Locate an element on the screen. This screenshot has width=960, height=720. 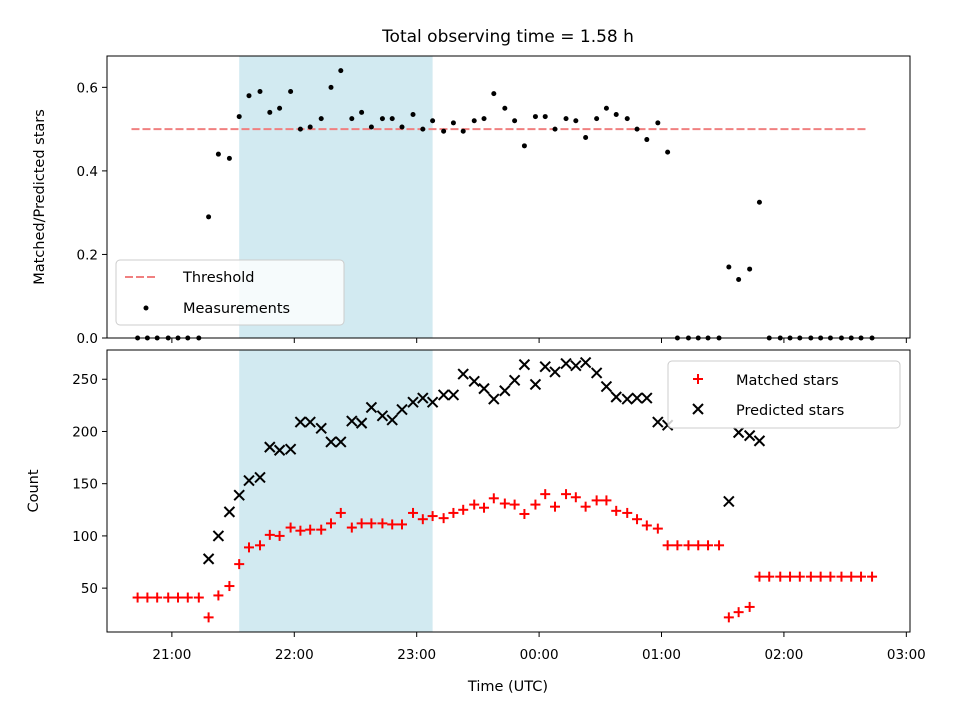
ratio-legend: Threshold Measurements is located at coordinates (230, 292).